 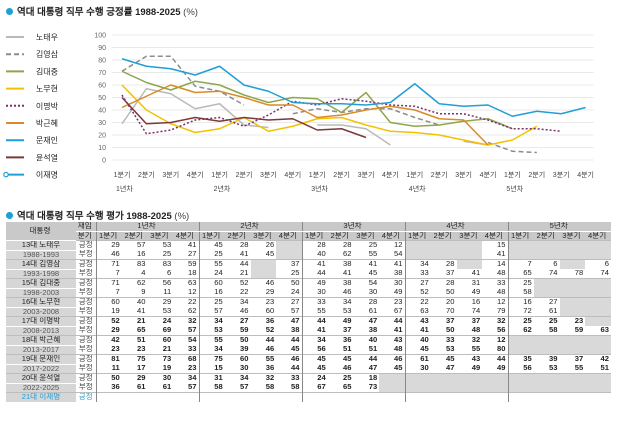 I want to click on value-cell: 63, so click(x=417, y=312).